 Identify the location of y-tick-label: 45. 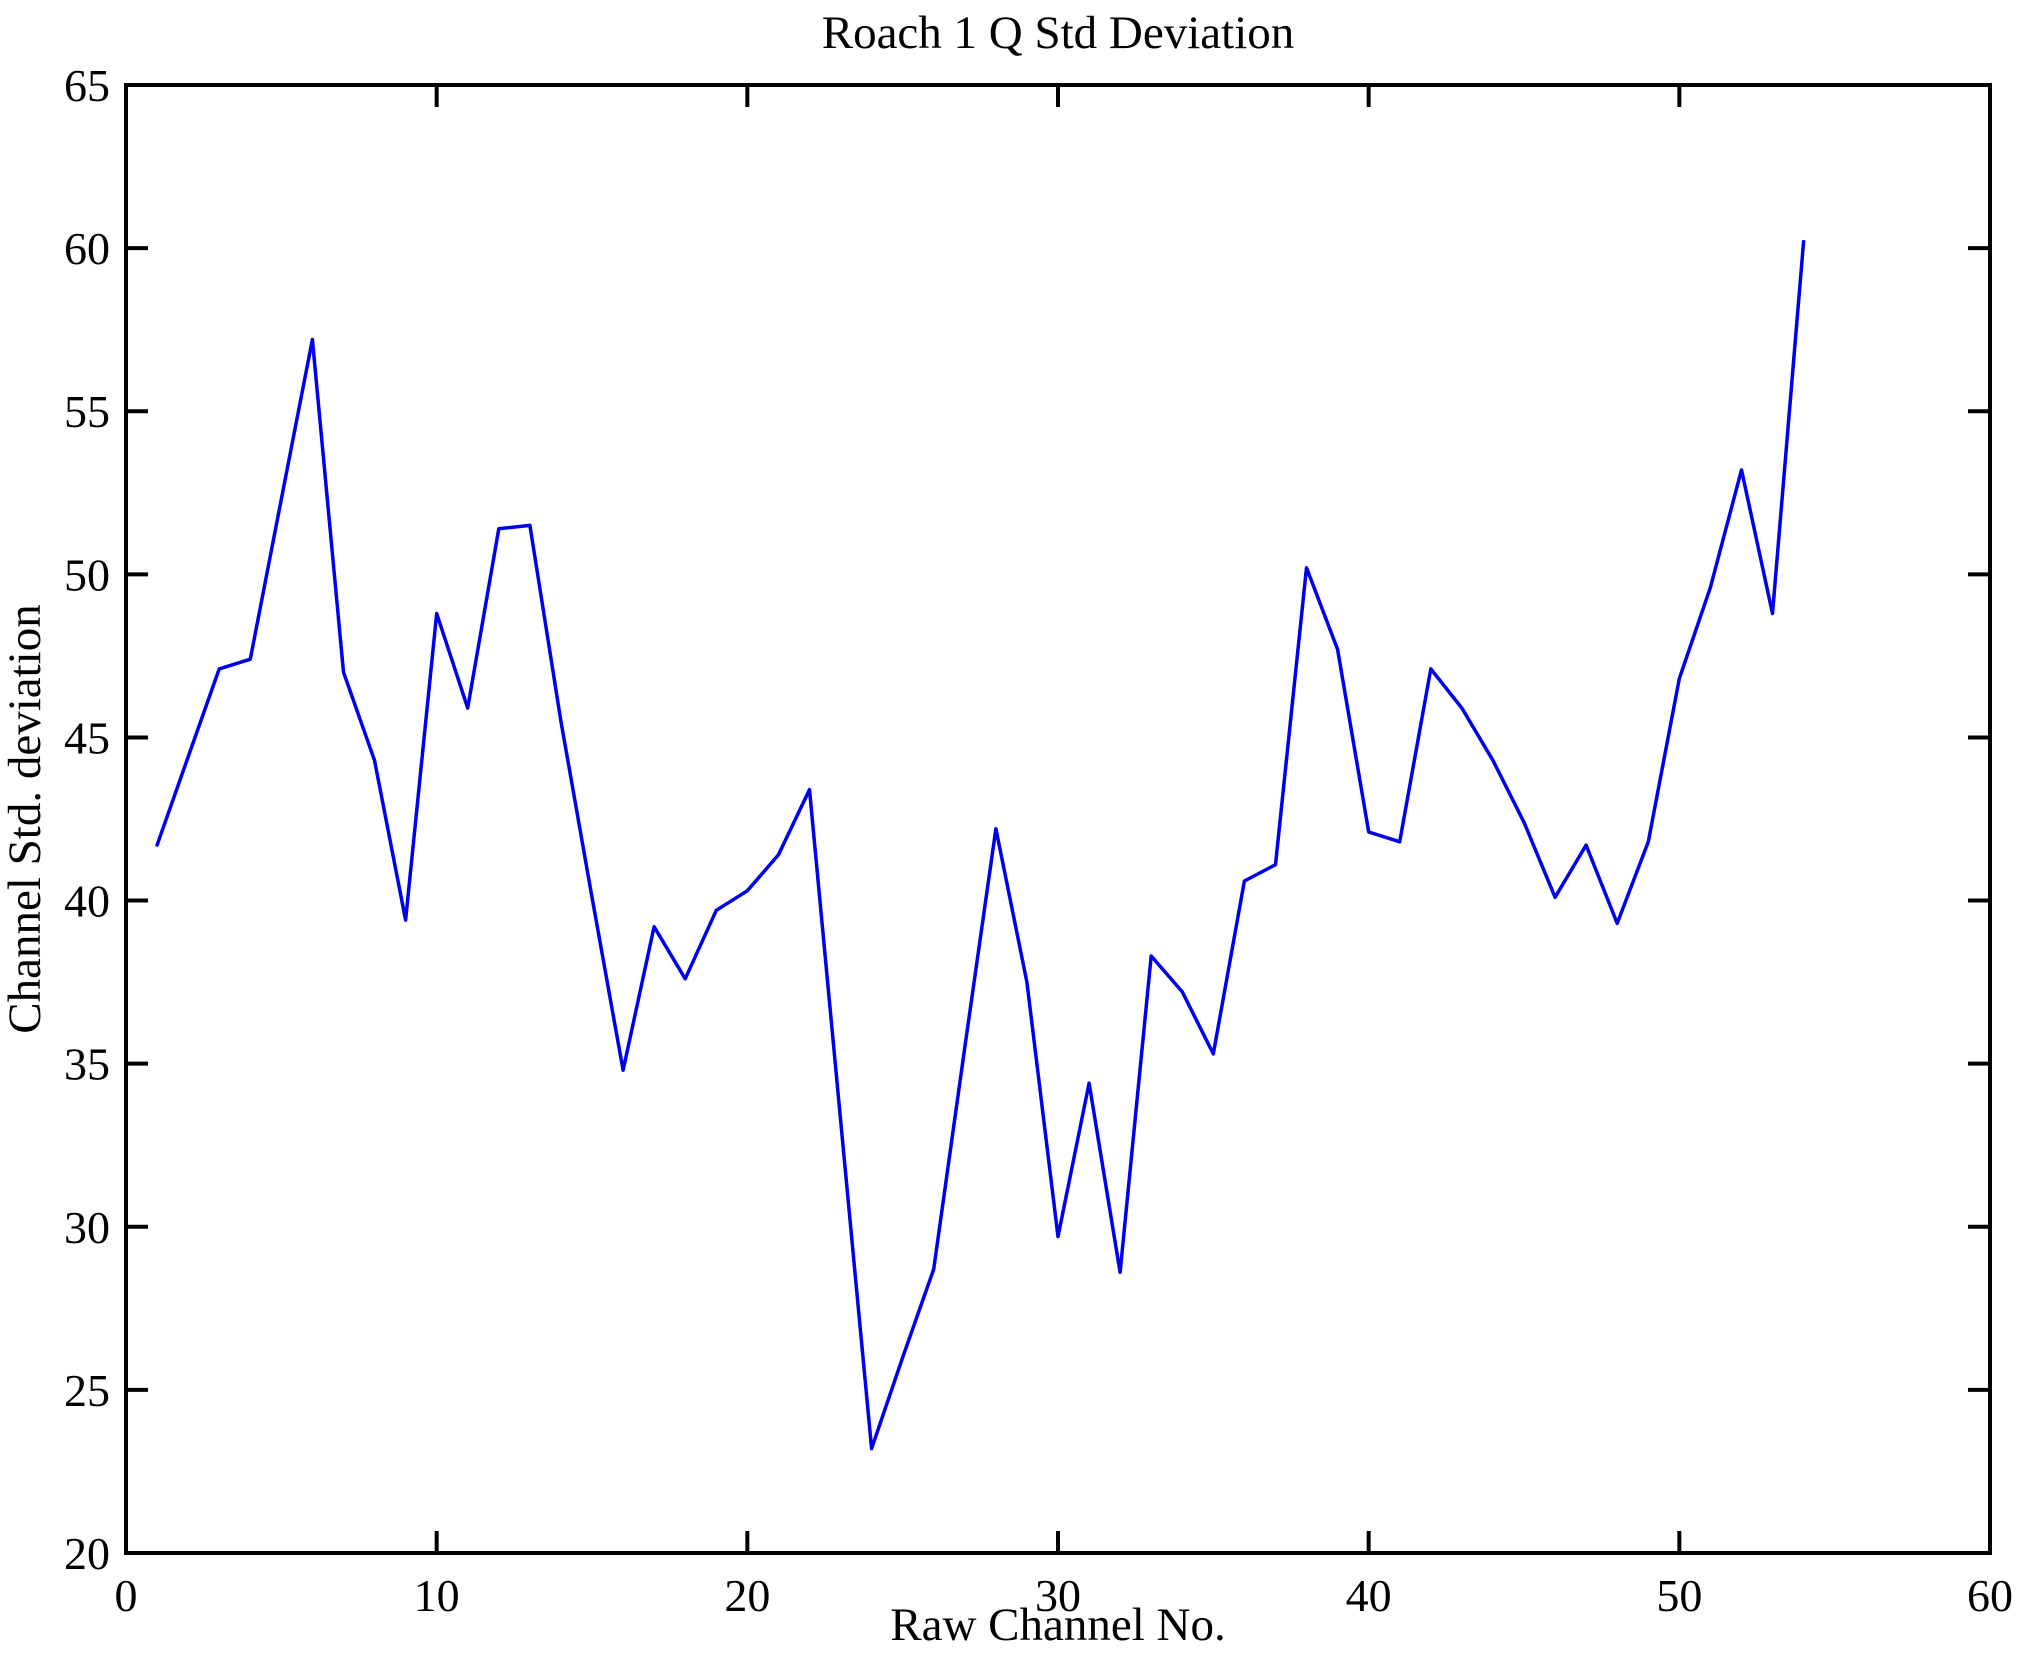
(87, 737).